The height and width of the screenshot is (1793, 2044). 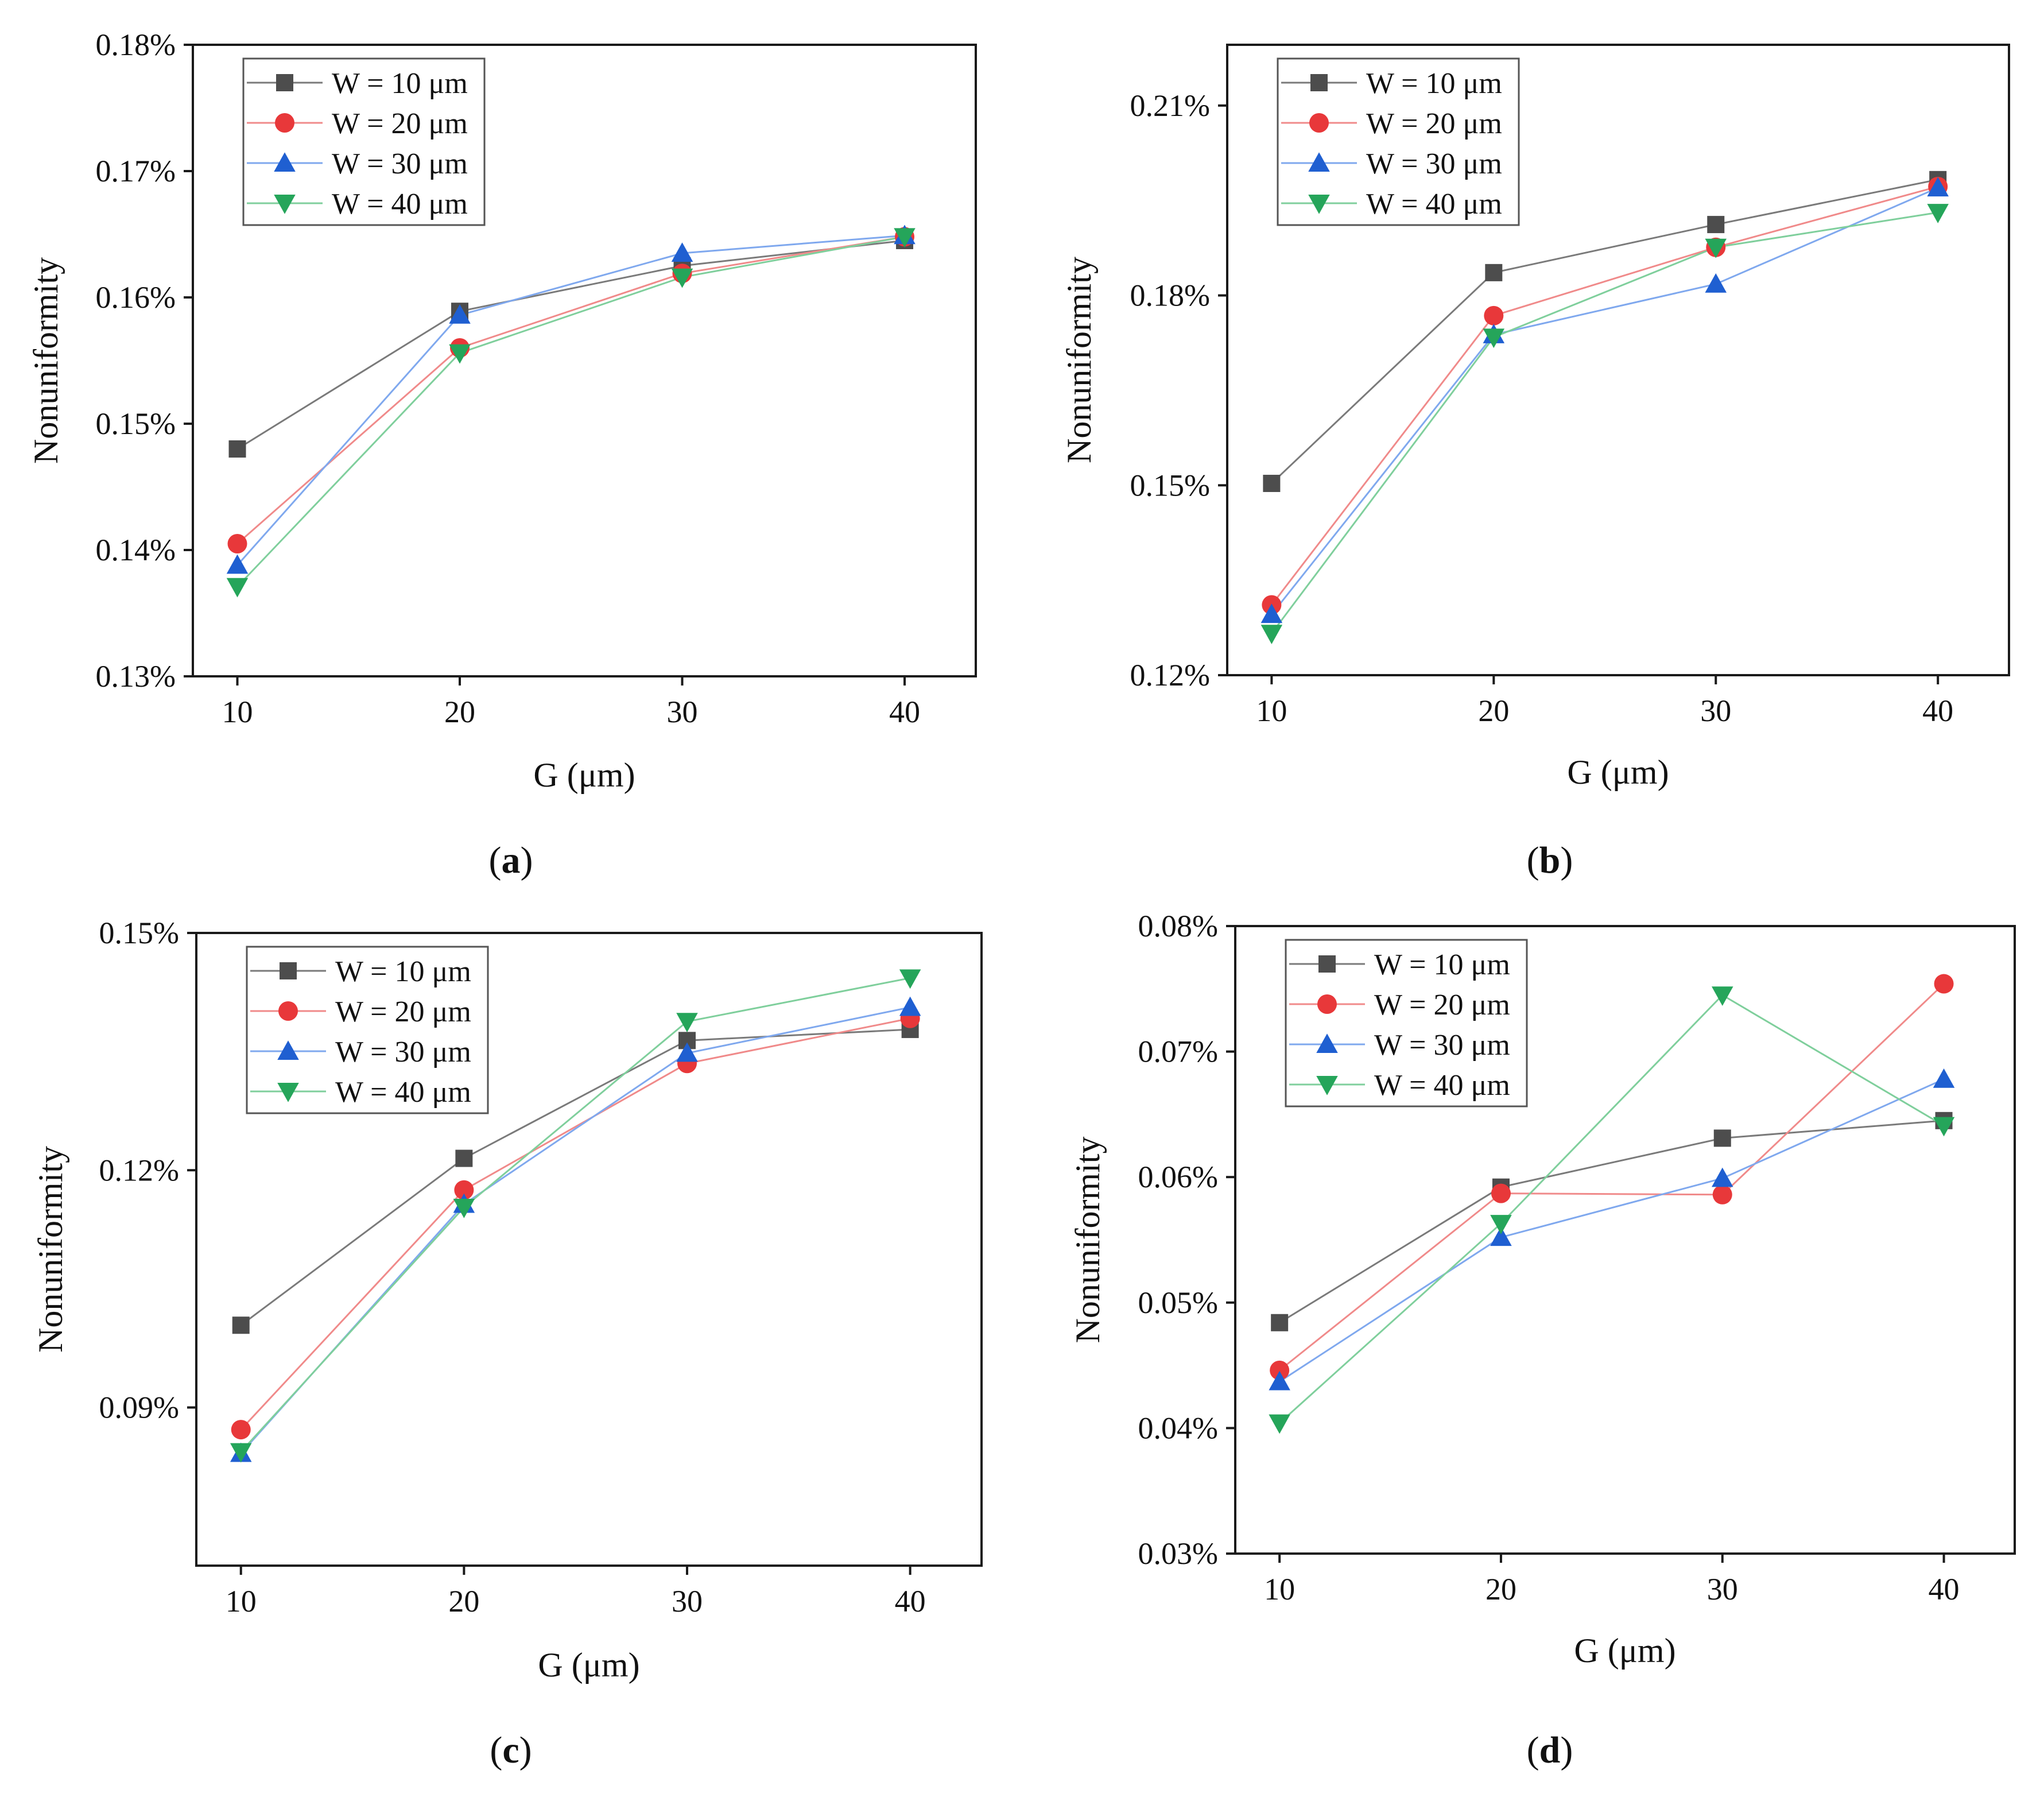 I want to click on panel-b-series-line-w10, so click(x=1604, y=332).